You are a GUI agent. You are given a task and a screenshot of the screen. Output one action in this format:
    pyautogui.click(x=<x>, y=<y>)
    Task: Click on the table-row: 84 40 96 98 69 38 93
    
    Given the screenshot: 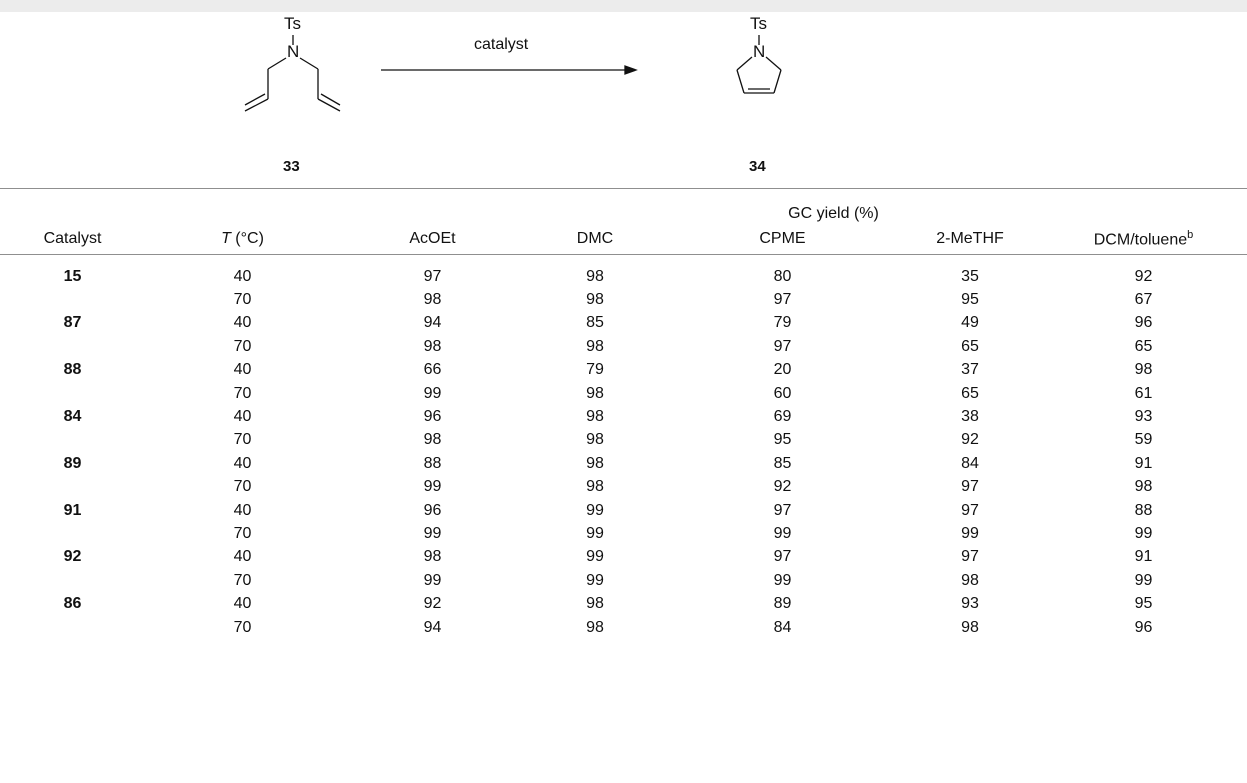 What is the action you would take?
    pyautogui.click(x=623, y=416)
    